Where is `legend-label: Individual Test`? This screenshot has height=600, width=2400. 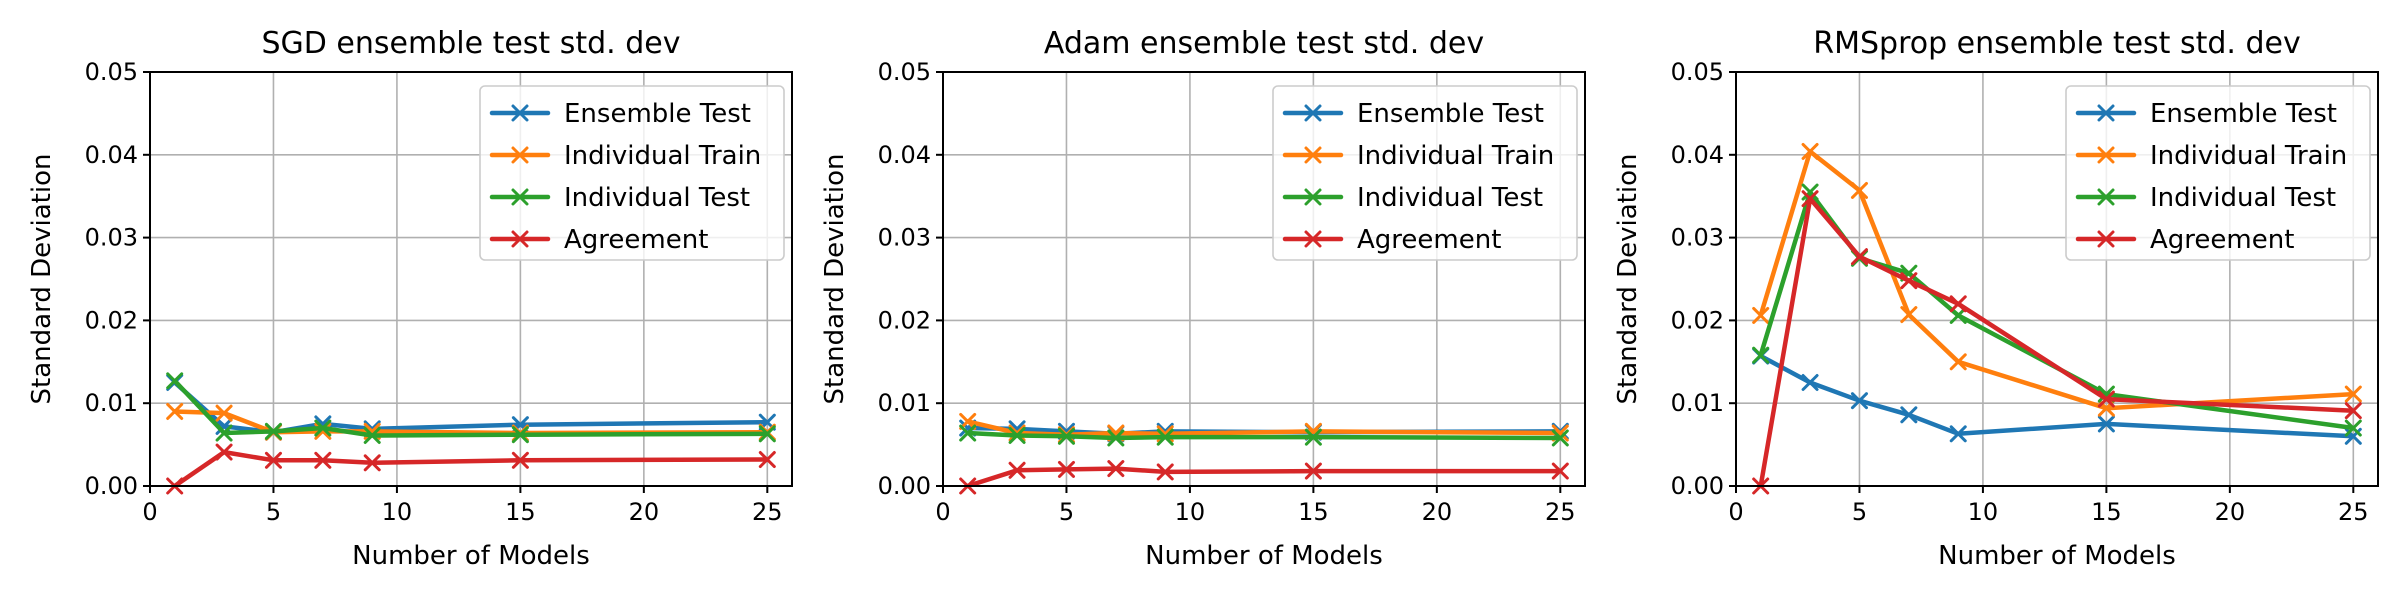
legend-label: Individual Test is located at coordinates (657, 198).